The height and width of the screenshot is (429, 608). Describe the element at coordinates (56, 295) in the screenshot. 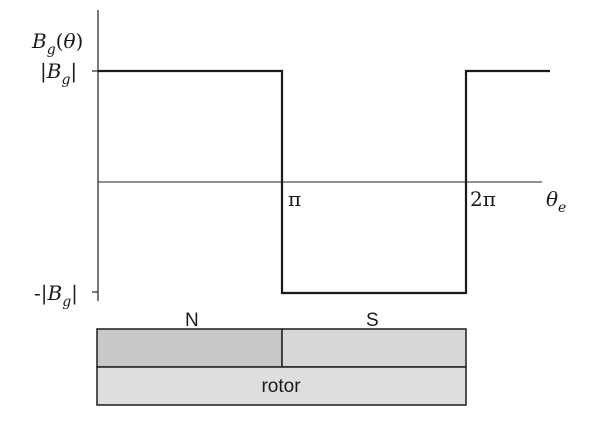

I see `y-tick-label-bottom: -|Bg|` at that location.